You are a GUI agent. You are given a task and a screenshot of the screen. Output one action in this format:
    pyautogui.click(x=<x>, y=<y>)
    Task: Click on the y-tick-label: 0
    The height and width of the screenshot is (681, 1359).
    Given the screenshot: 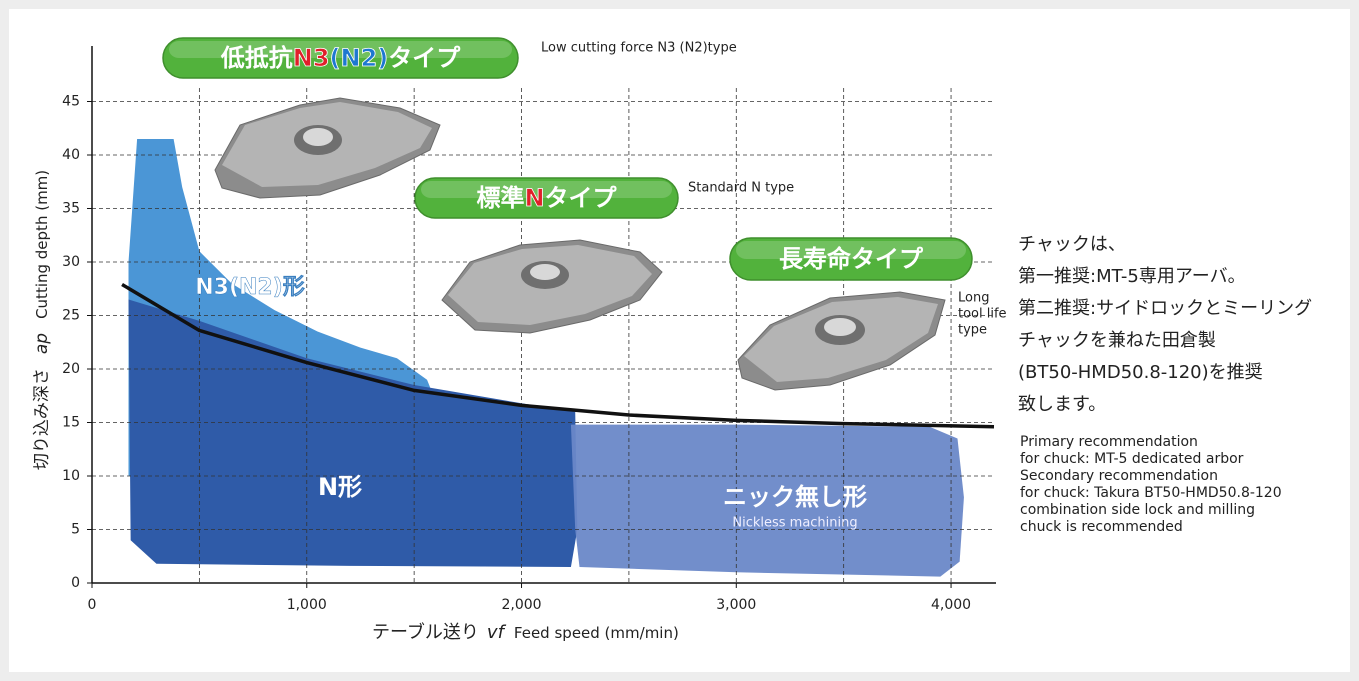 What is the action you would take?
    pyautogui.click(x=75, y=583)
    